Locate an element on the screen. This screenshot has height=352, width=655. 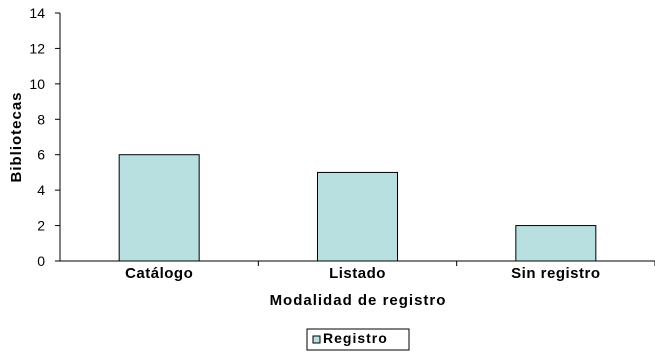
y-tick-label: 8 is located at coordinates (41, 119).